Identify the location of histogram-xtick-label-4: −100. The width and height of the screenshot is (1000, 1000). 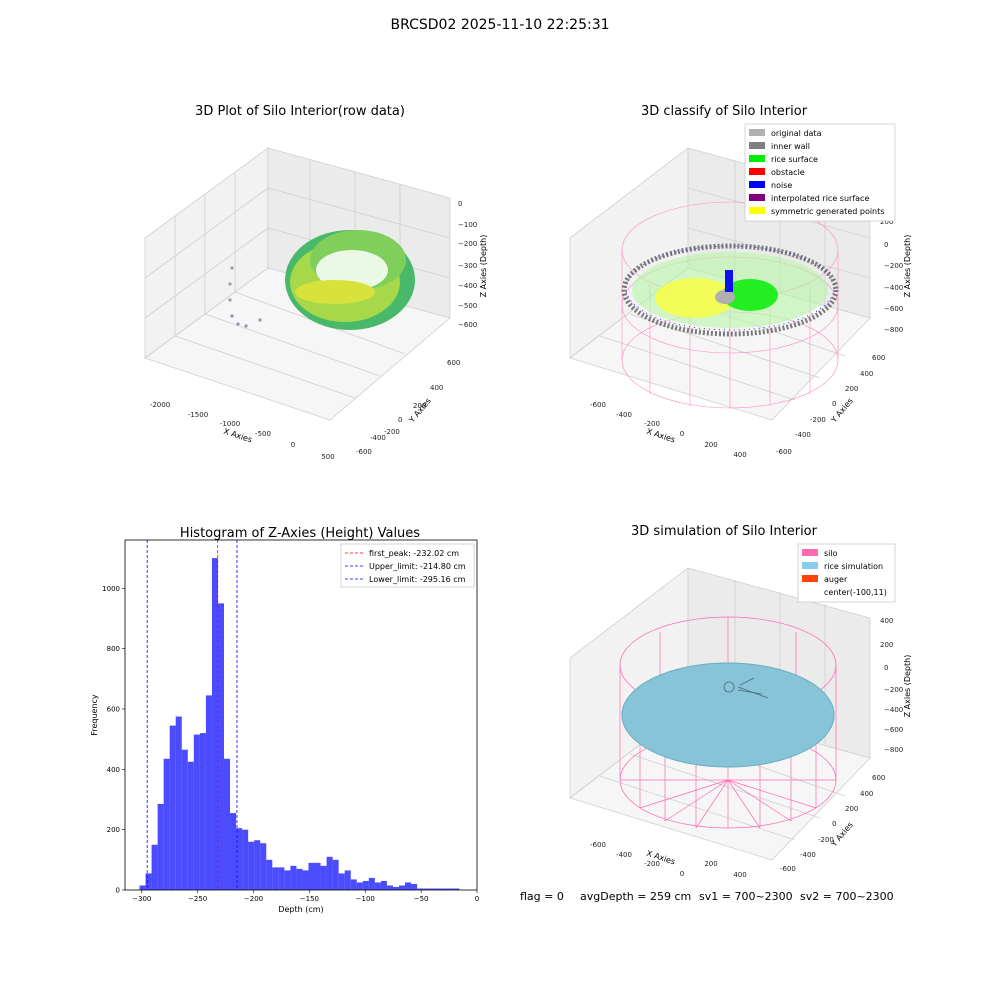
(365, 899).